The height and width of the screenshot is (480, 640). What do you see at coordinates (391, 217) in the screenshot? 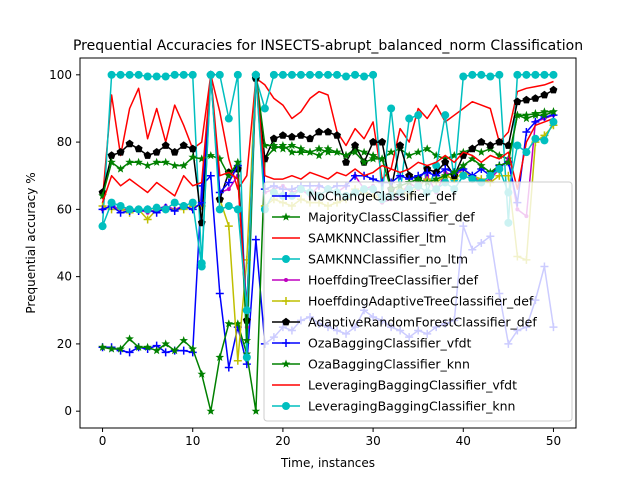
I see `legend-label-1: MajorityClassClassifier_def` at bounding box center [391, 217].